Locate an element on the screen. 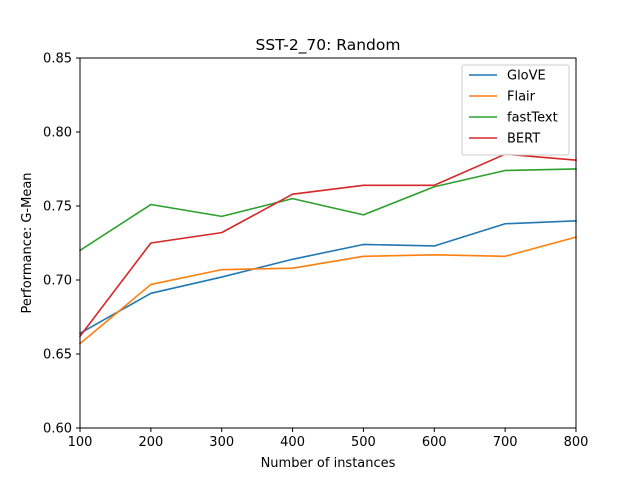 This screenshot has width=640, height=480. y-tick-label: 0.75 is located at coordinates (57, 207).